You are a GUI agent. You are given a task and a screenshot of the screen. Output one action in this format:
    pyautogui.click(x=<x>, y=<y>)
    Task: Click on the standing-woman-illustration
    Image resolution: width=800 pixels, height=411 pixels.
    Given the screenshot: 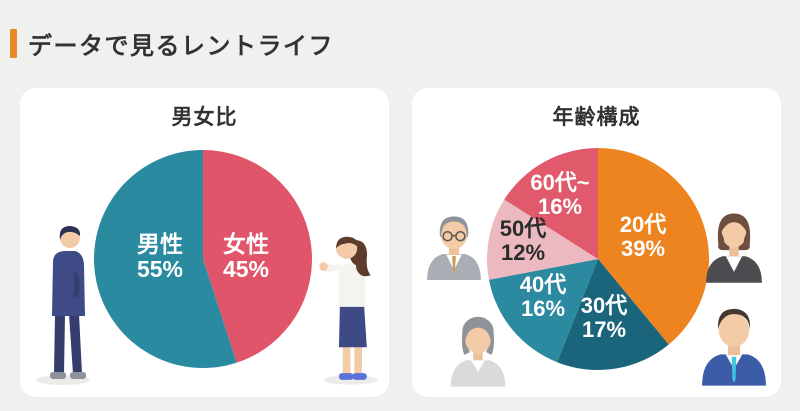 What is the action you would take?
    pyautogui.click(x=348, y=310)
    